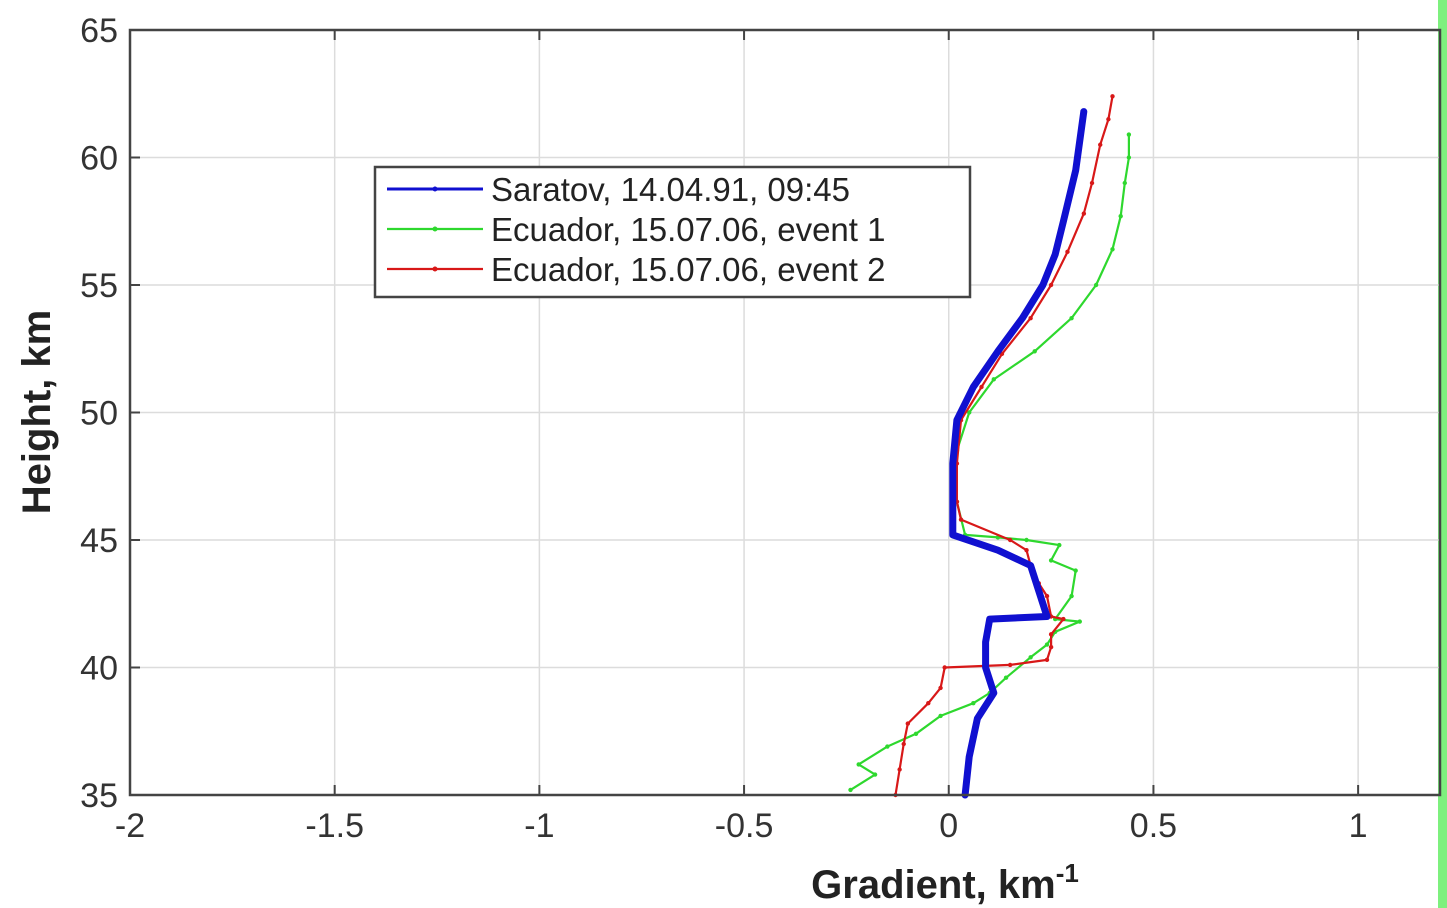 The height and width of the screenshot is (908, 1447). Describe the element at coordinates (1442, 454) in the screenshot. I see `right-edge-strip` at that location.